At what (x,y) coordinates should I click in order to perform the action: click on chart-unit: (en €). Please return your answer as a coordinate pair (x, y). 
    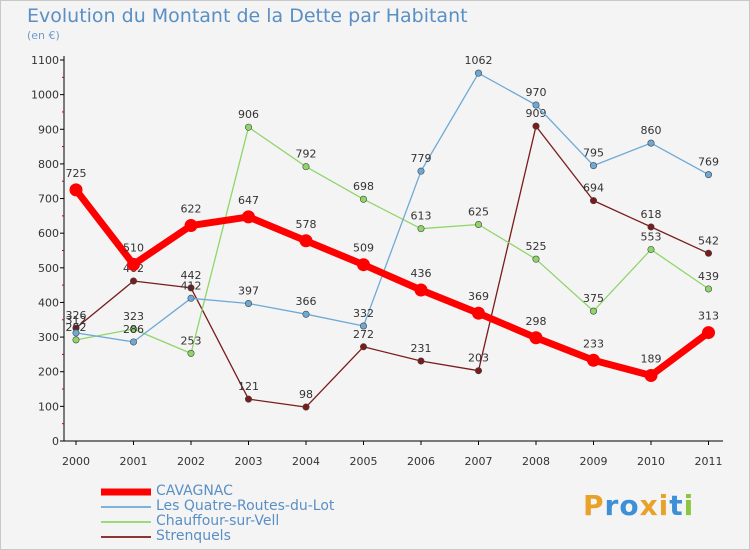
    Looking at the image, I should click on (43, 35).